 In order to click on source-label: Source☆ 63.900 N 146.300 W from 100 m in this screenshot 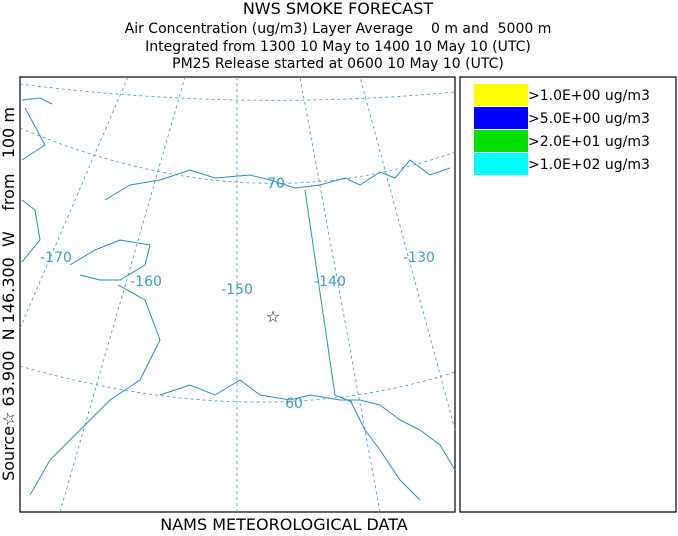, I will do `click(9, 294)`.